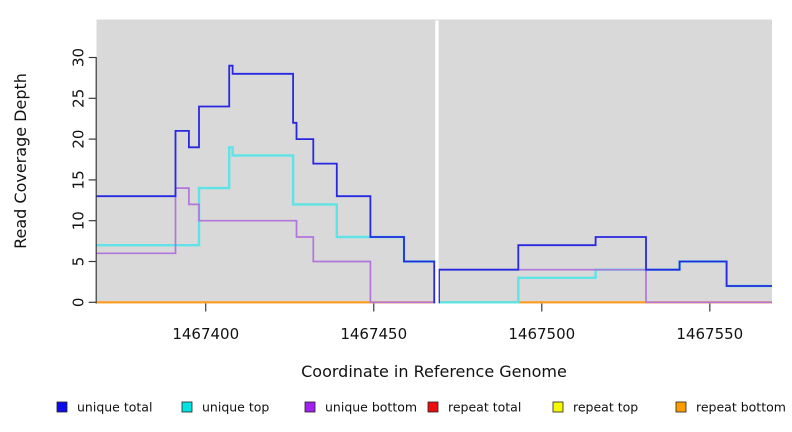  I want to click on legend-item-repeat-total: repeat total, so click(474, 407).